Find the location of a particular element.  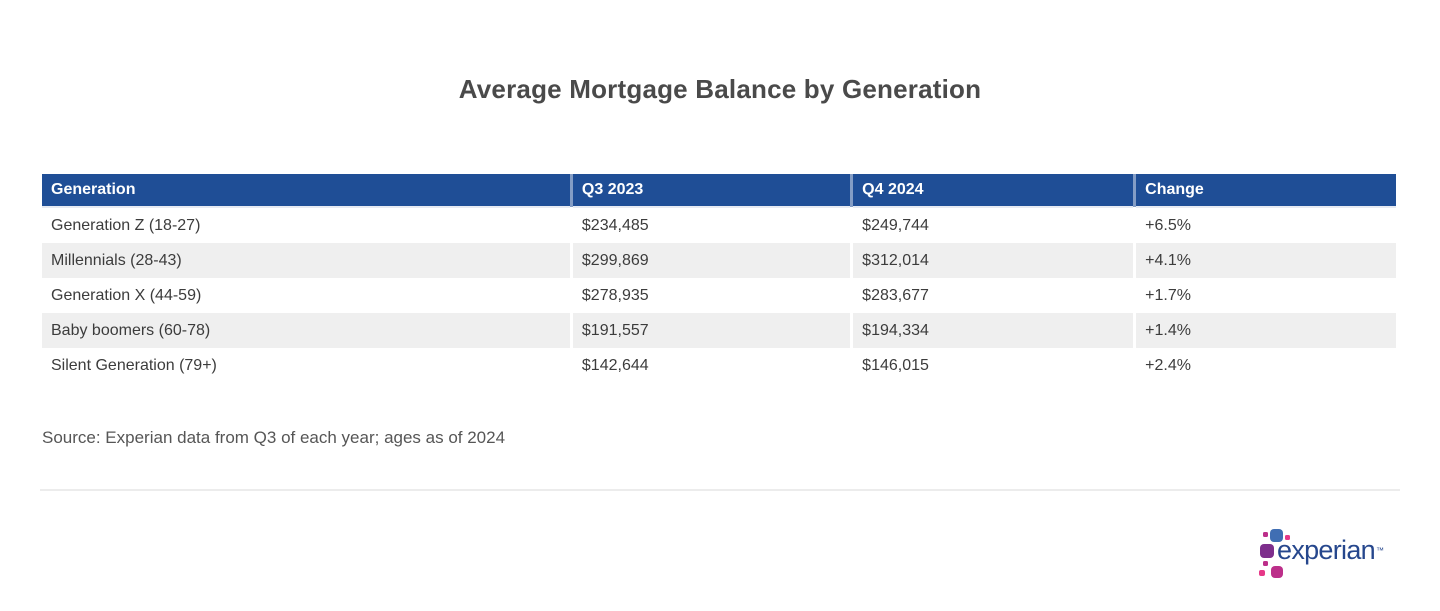

cell-q4-2024: $194,334 is located at coordinates (992, 330).